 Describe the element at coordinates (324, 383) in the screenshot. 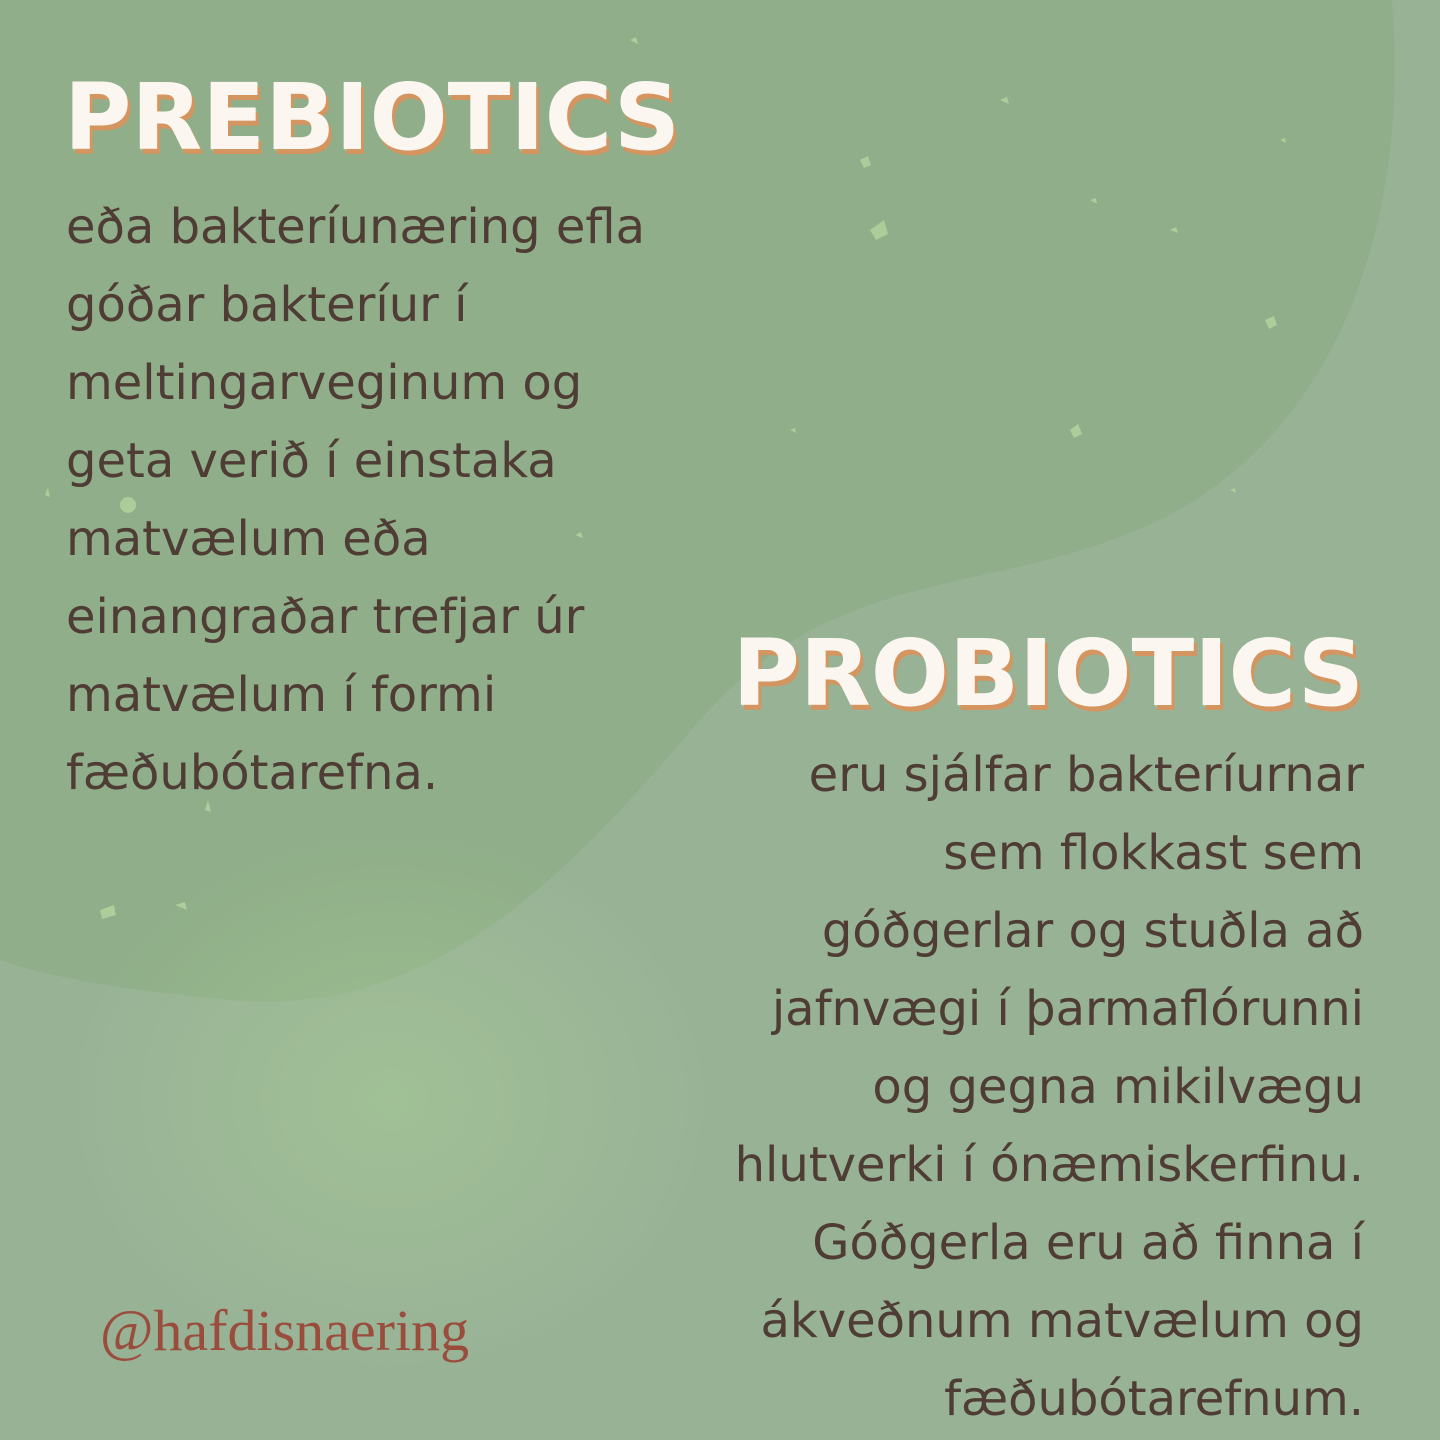

I see `prebiotics-line: meltingarveginum og` at that location.